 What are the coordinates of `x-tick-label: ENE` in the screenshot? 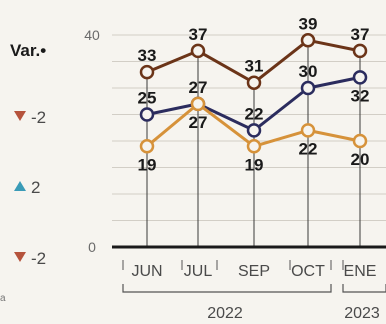 It's located at (360, 271).